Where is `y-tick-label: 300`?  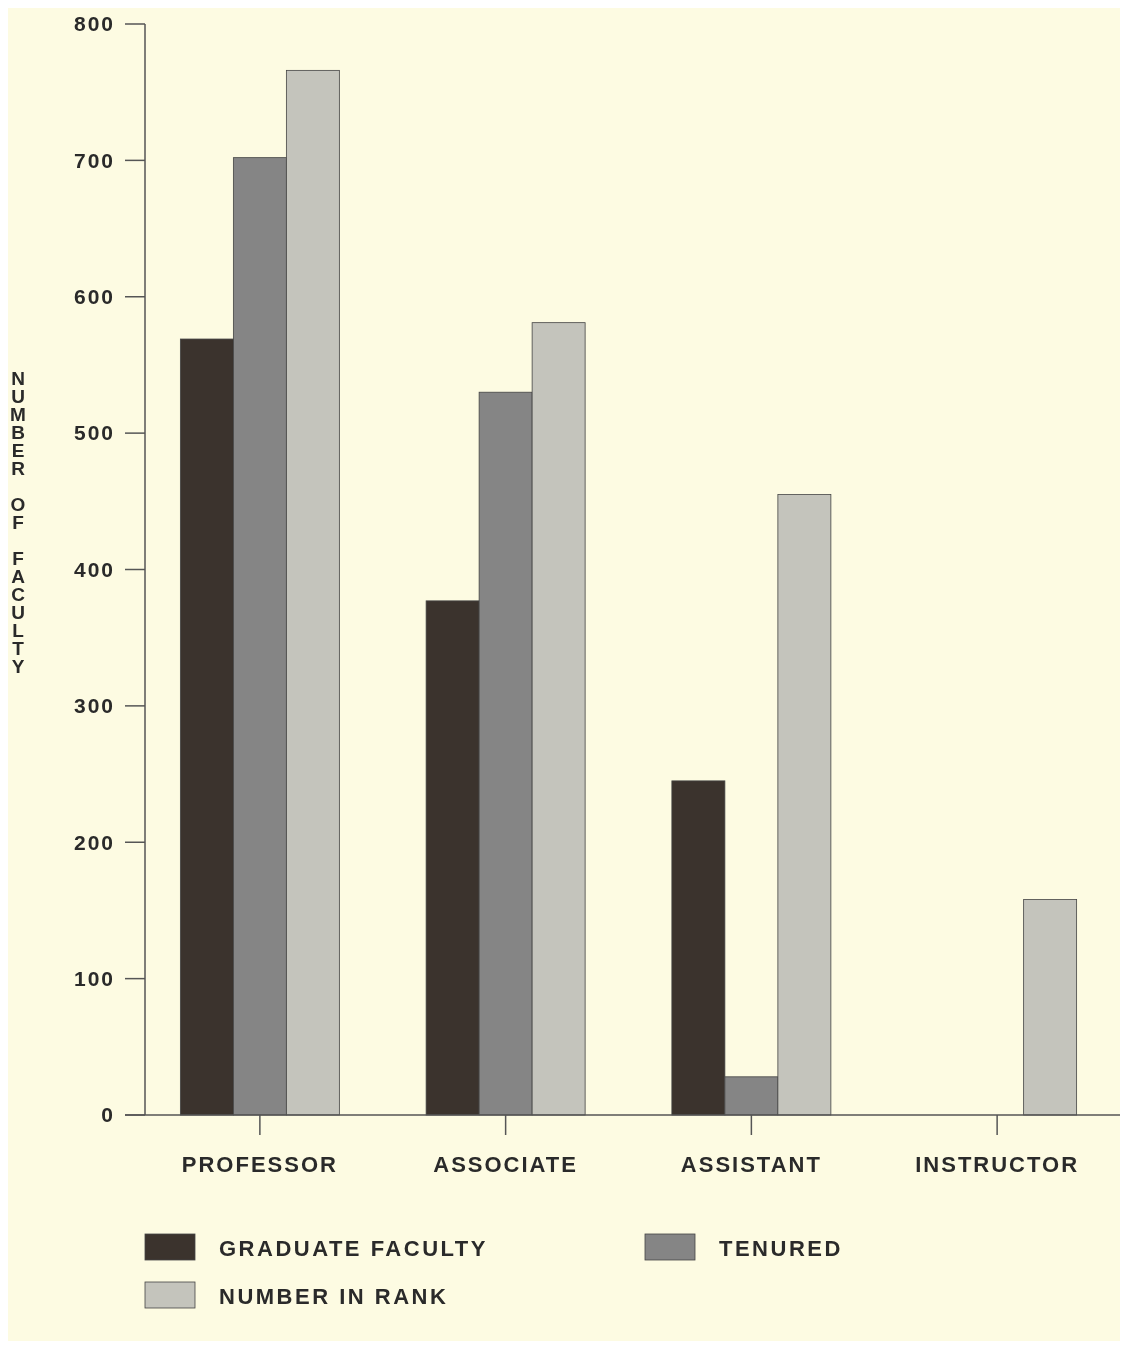
y-tick-label: 300 is located at coordinates (94, 706).